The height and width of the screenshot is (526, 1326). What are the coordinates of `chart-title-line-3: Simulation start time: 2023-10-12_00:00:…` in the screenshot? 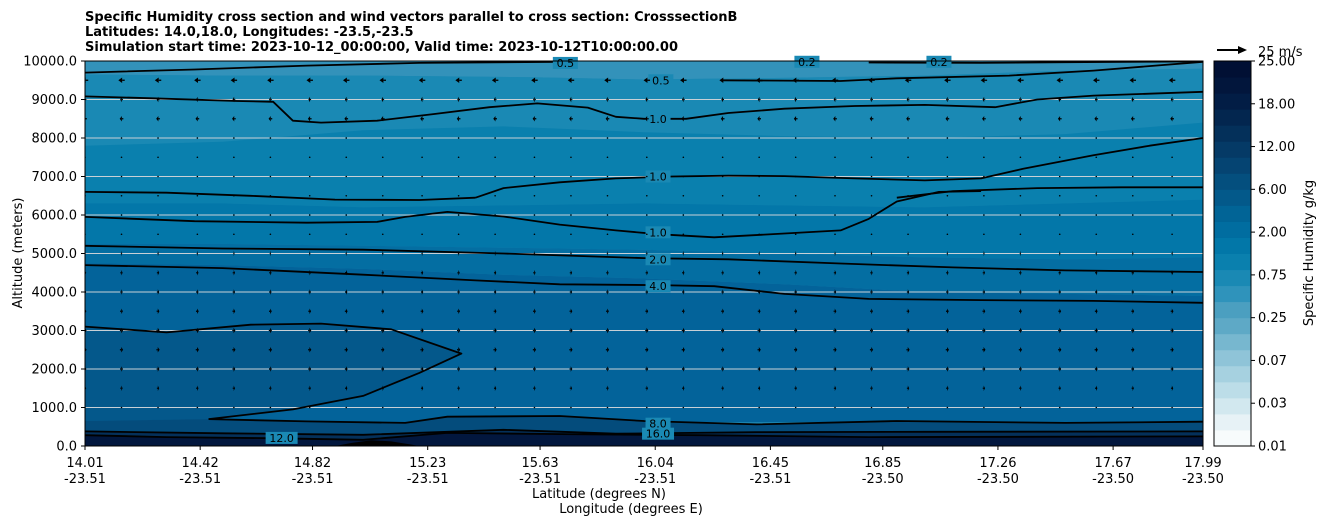 It's located at (381, 47).